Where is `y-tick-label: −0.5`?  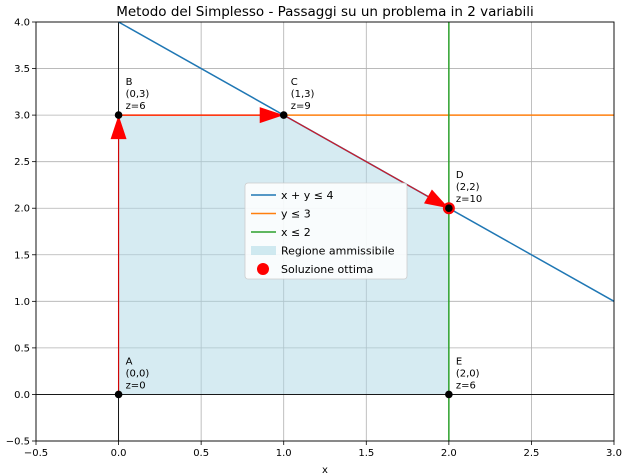 y-tick-label: −0.5 is located at coordinates (18, 442).